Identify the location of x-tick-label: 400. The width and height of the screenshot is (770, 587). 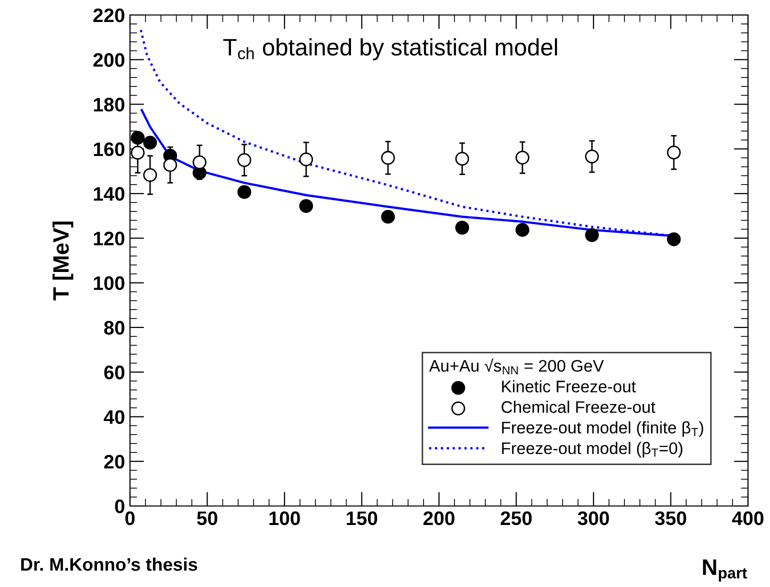
(748, 518).